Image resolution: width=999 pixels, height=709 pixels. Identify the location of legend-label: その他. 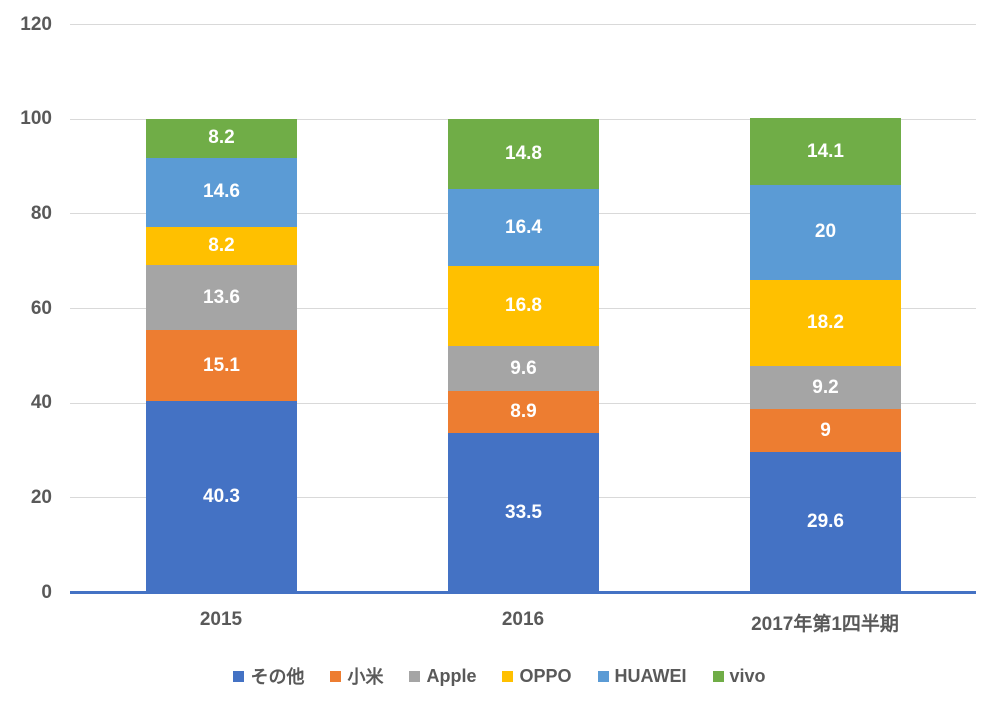
(277, 677).